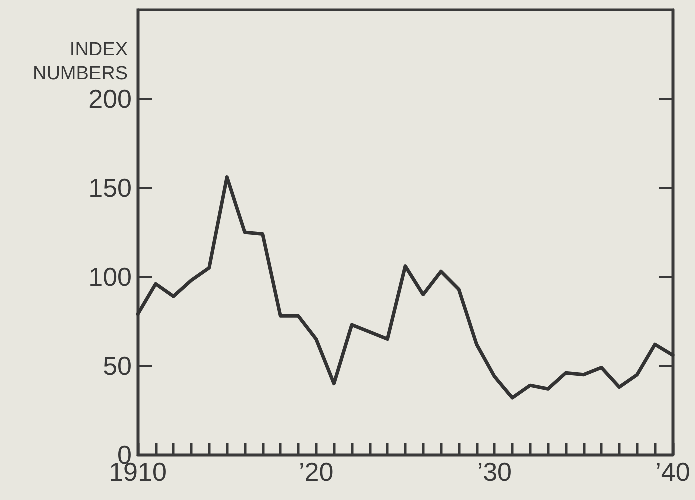  I want to click on x-tick-label: ’30, so click(494, 472).